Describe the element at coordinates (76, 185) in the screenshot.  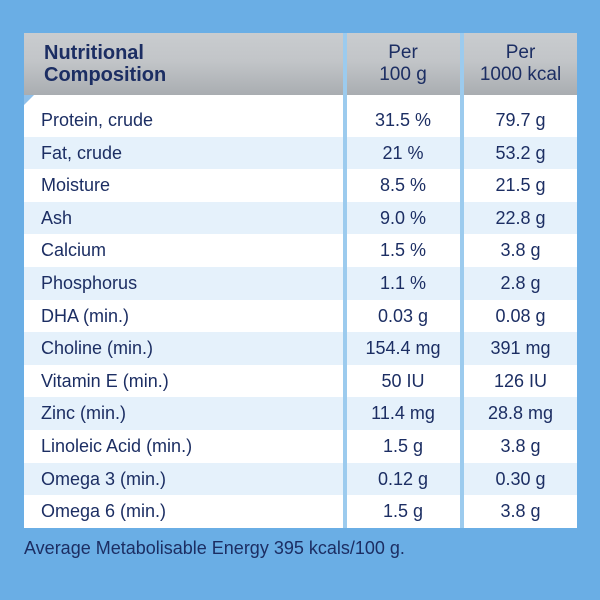
I see `nutrient-name: Moisture` at that location.